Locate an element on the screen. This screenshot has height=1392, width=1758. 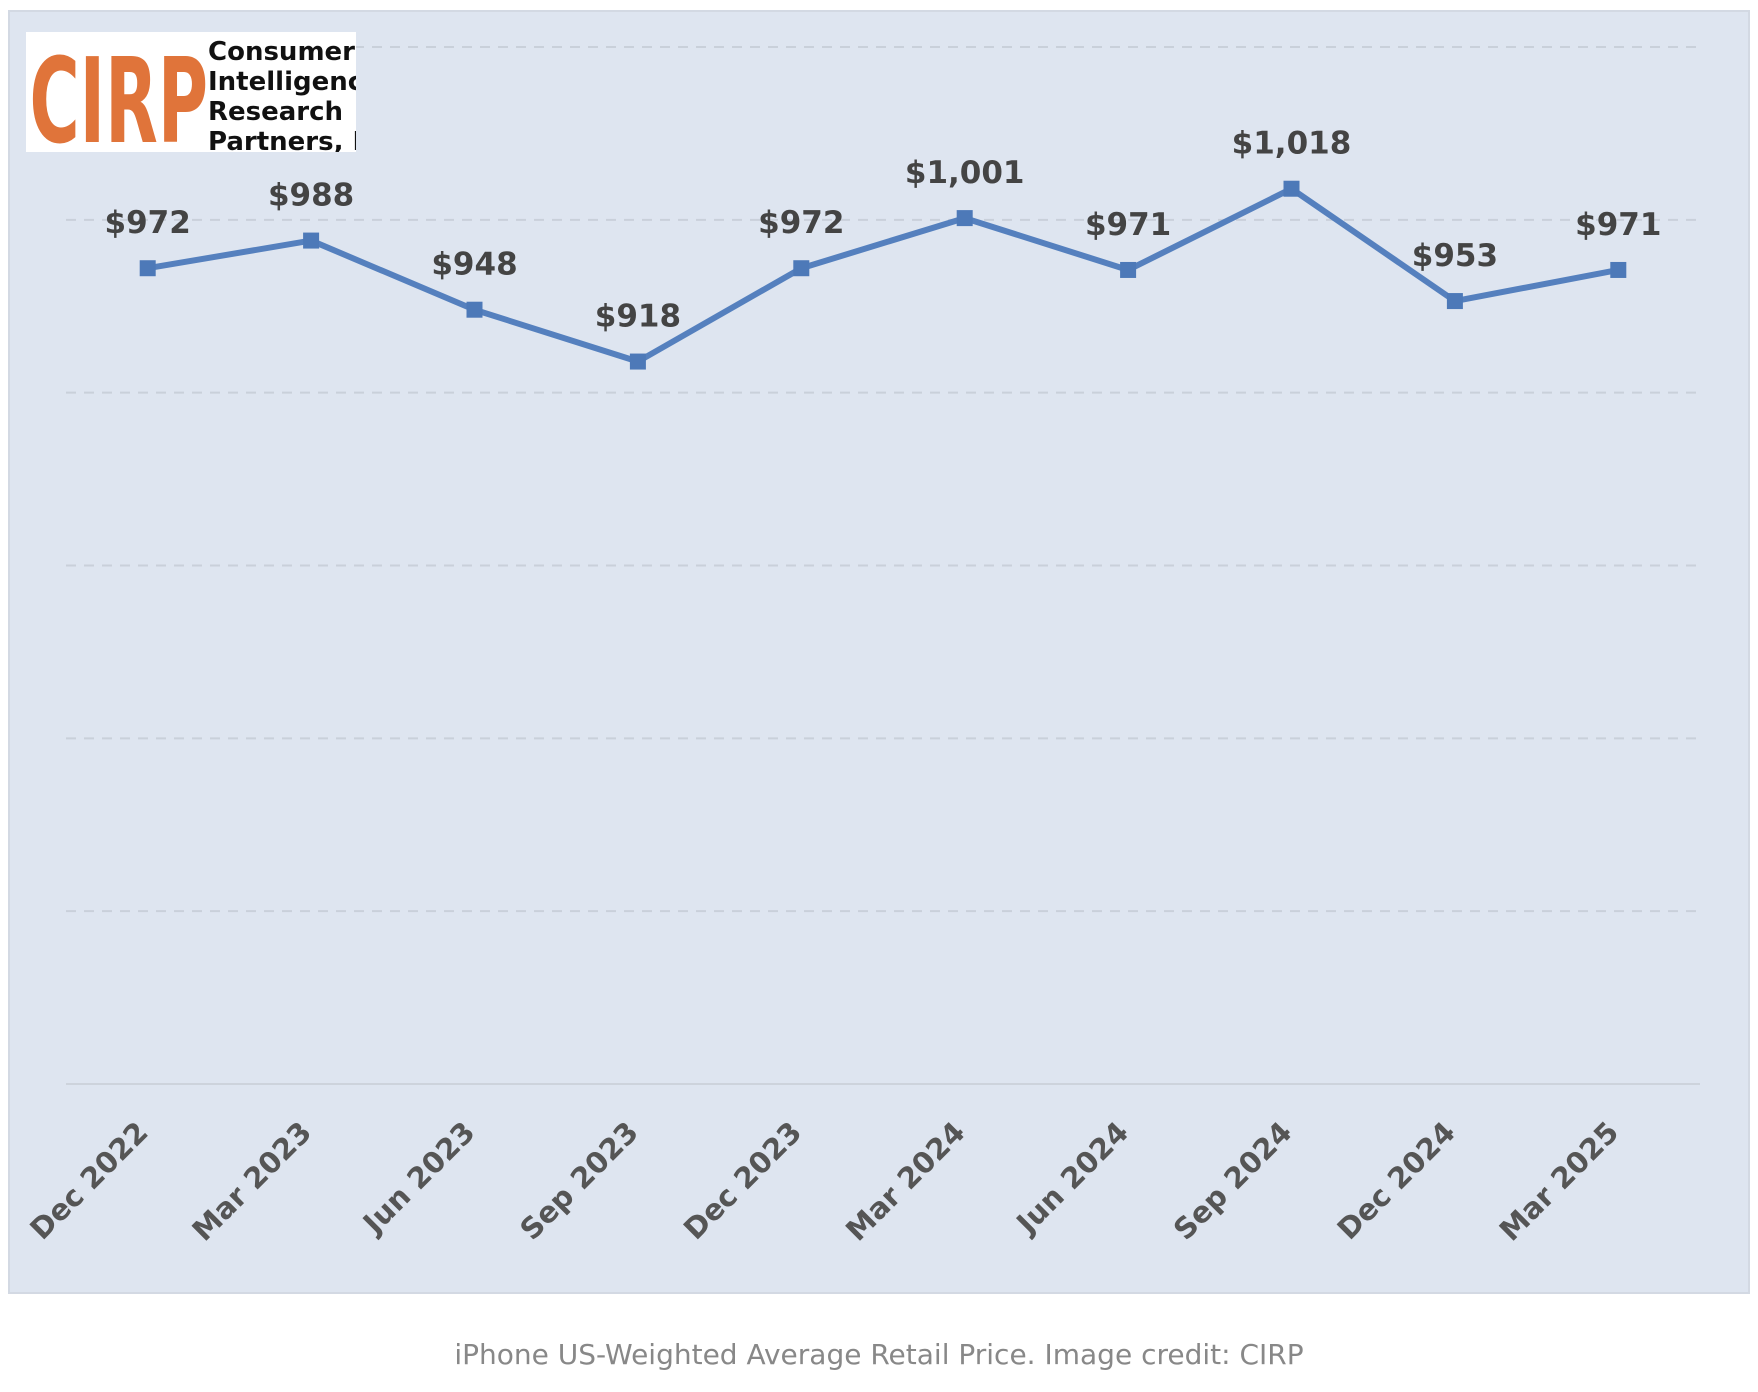
logo-text-research: Research is located at coordinates (275, 112).